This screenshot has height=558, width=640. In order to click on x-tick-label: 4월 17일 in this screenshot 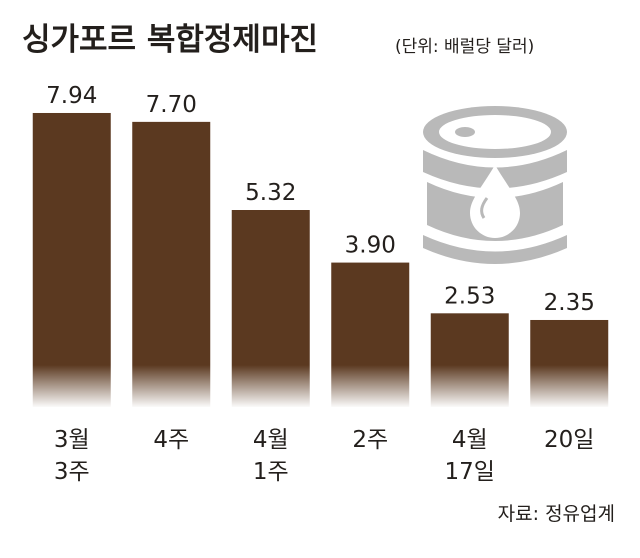, I will do `click(470, 456)`.